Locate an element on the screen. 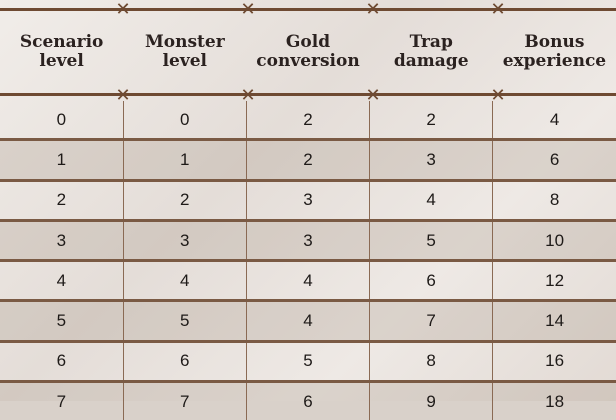  table-cell: 10 is located at coordinates (554, 241).